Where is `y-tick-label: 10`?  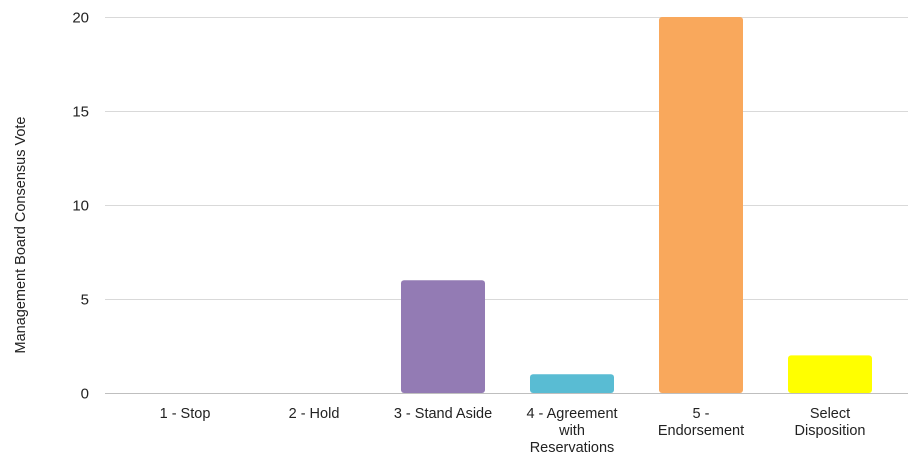
y-tick-label: 10 is located at coordinates (80, 206).